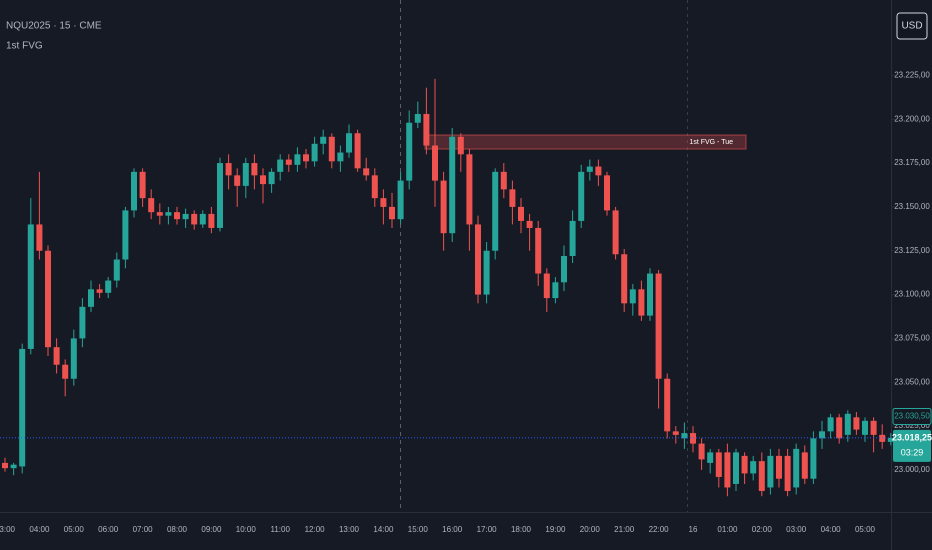 The height and width of the screenshot is (550, 932). I want to click on last-price-label: 23.018,25, so click(912, 437).